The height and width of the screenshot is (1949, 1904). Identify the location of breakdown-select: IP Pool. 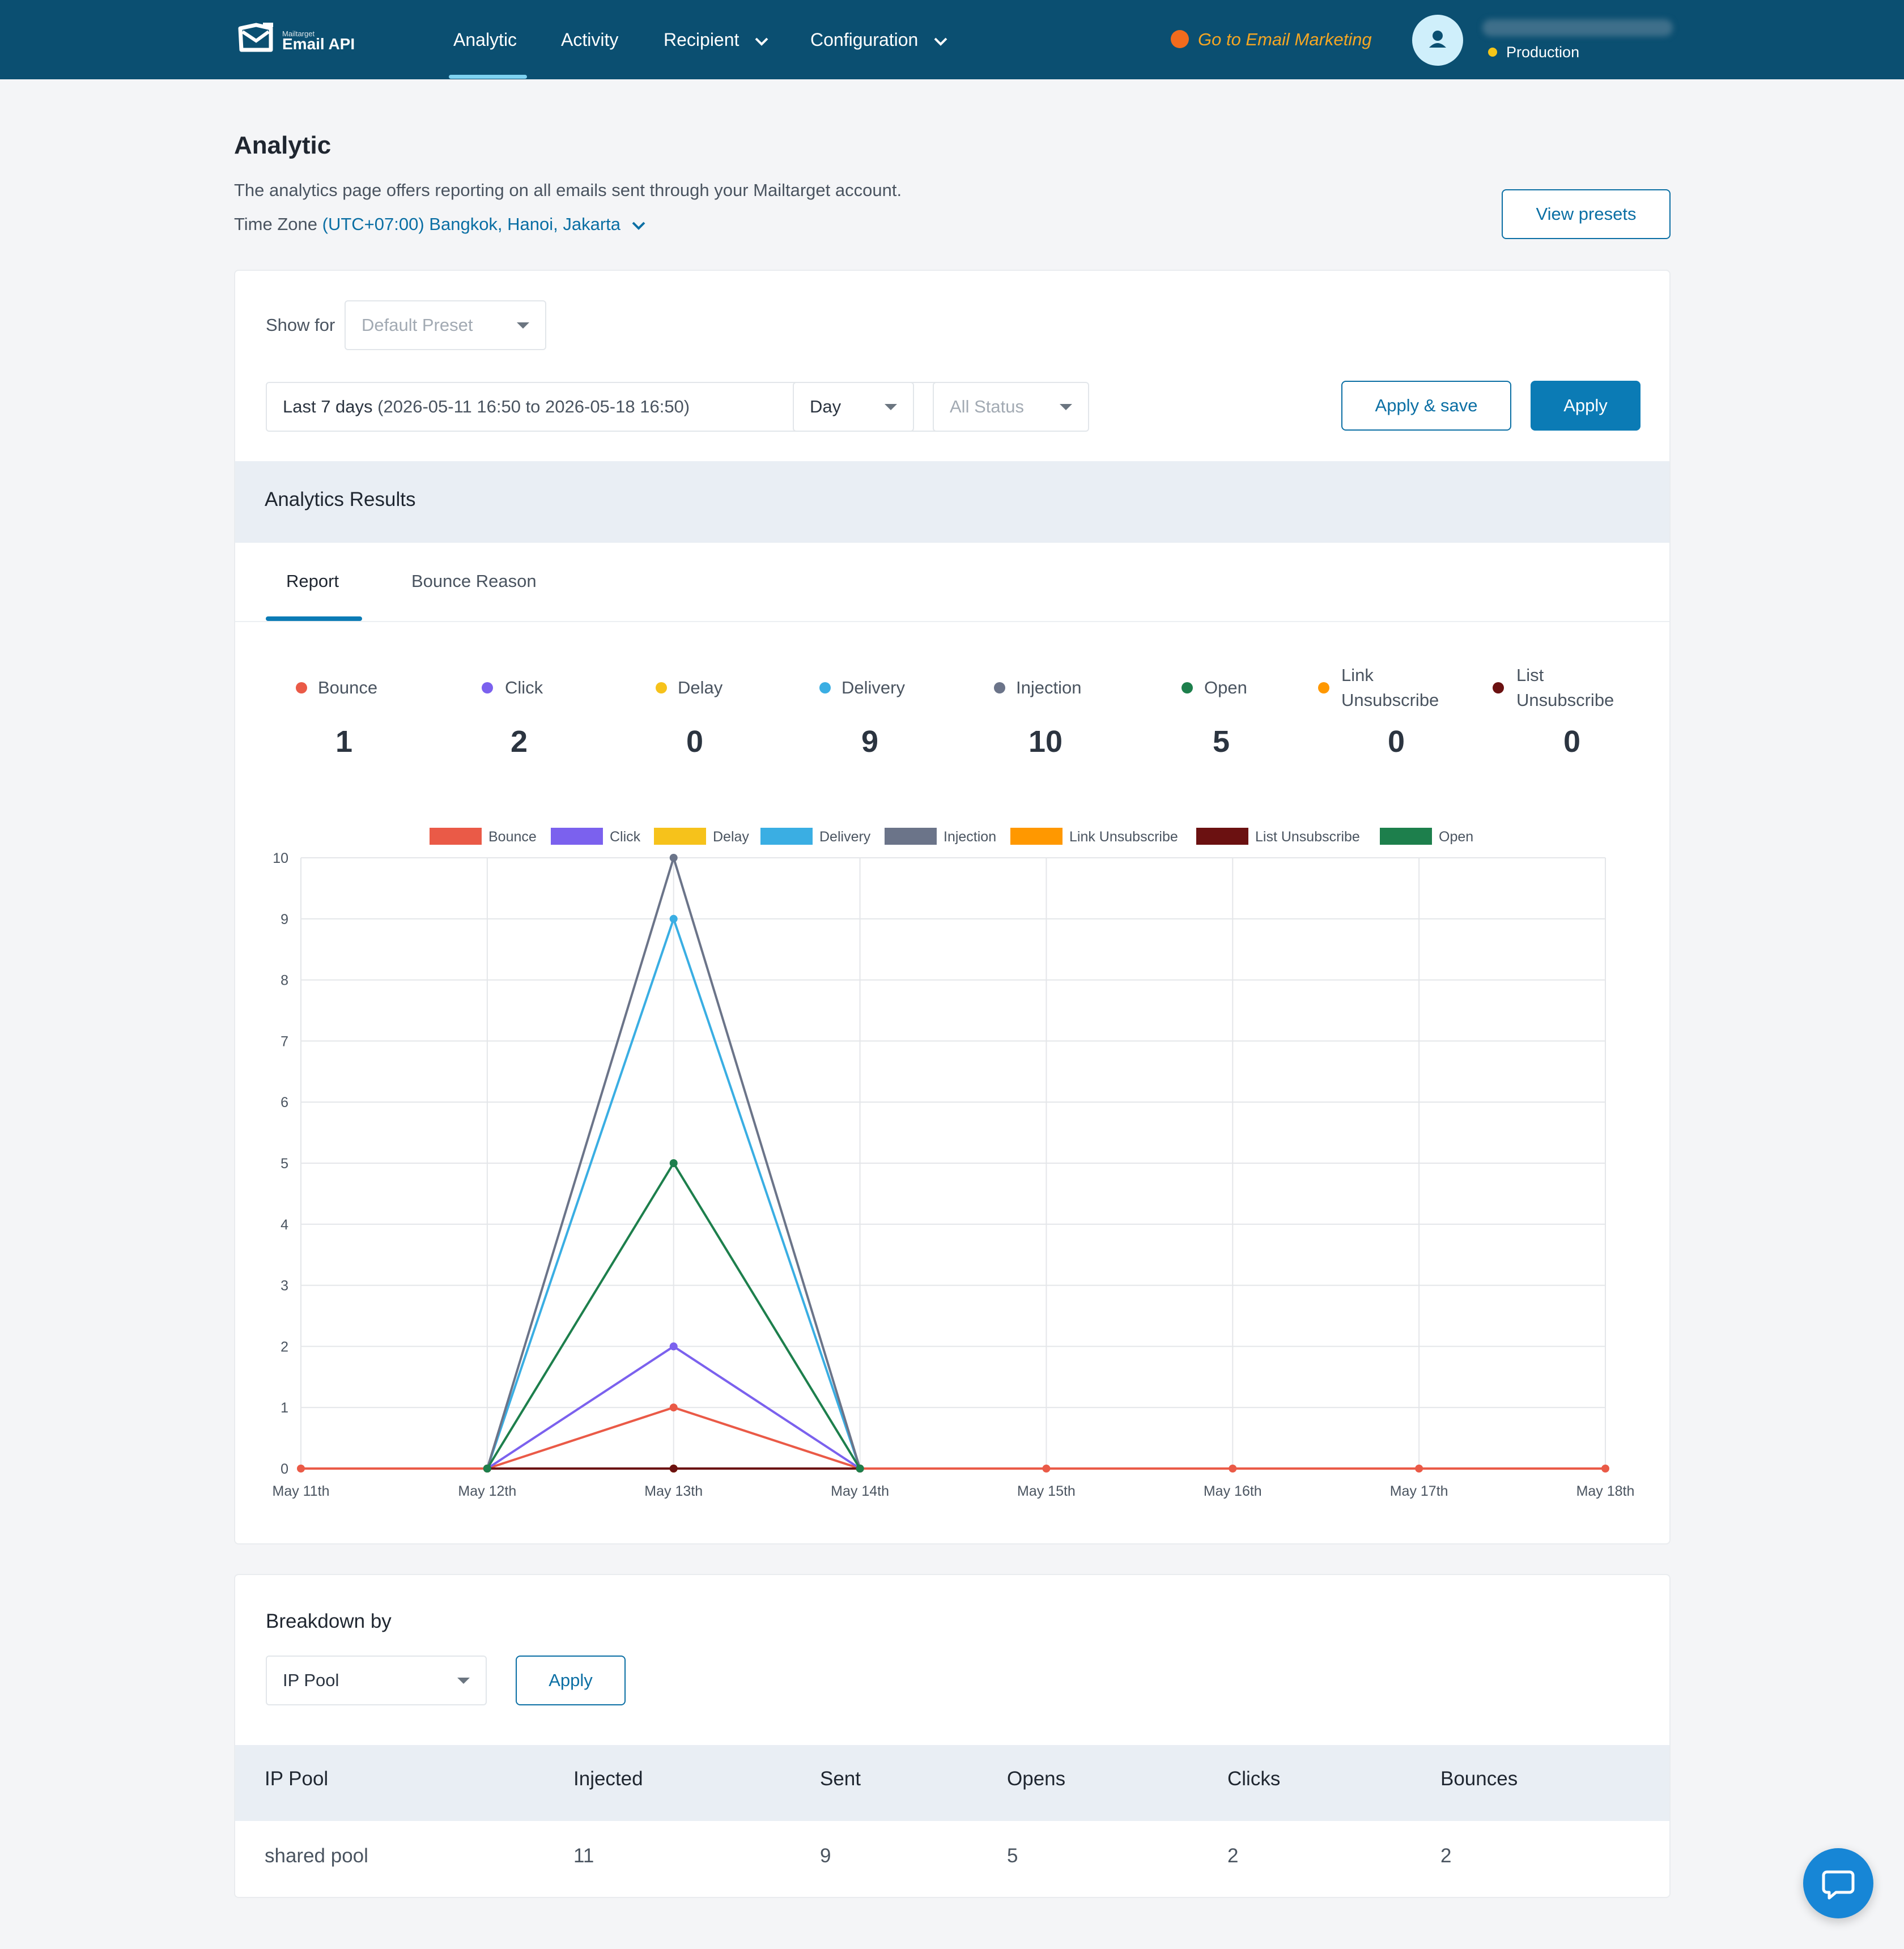
(376, 1680).